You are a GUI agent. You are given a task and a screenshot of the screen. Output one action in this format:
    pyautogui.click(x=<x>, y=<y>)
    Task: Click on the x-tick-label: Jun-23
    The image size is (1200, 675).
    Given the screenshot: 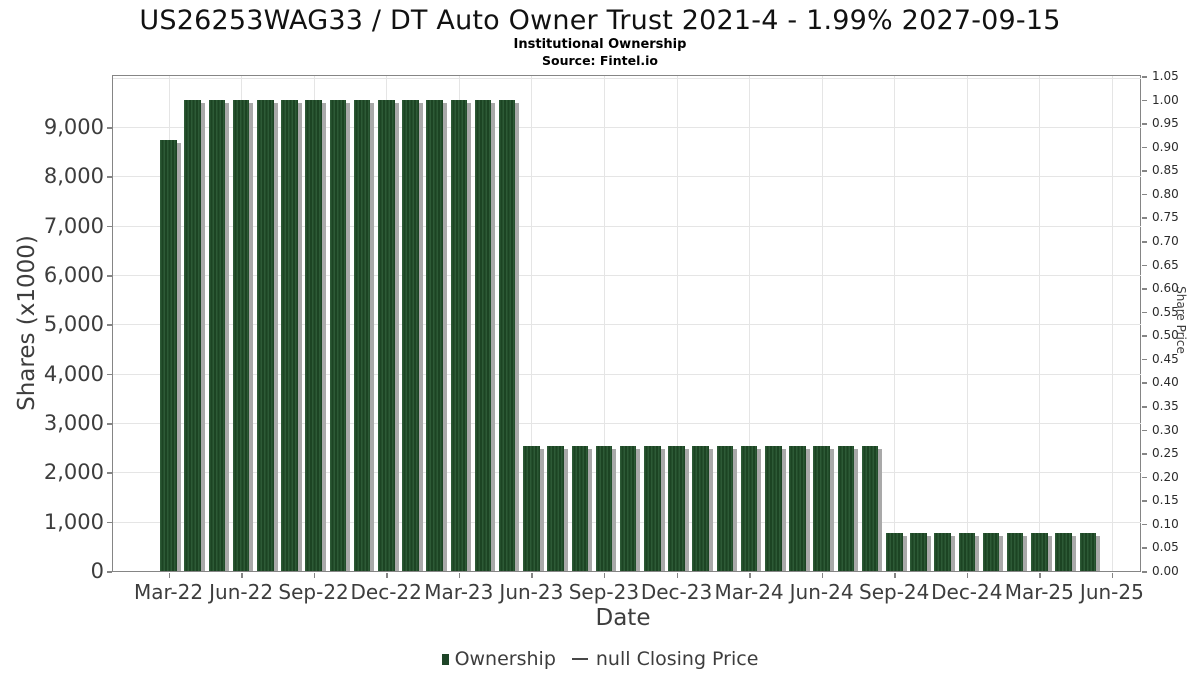 What is the action you would take?
    pyautogui.click(x=531, y=592)
    